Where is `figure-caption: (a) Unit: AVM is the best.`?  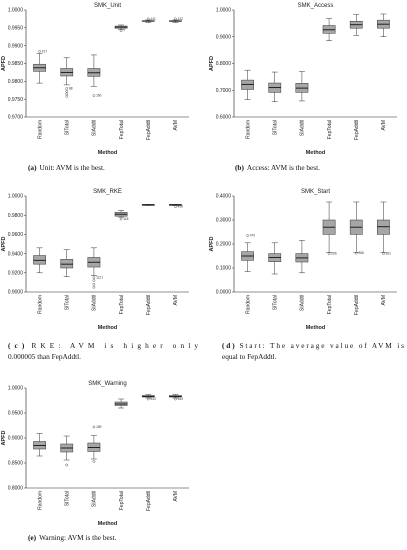
figure-caption: (a) Unit: AVM is the best. is located at coordinates (66, 167).